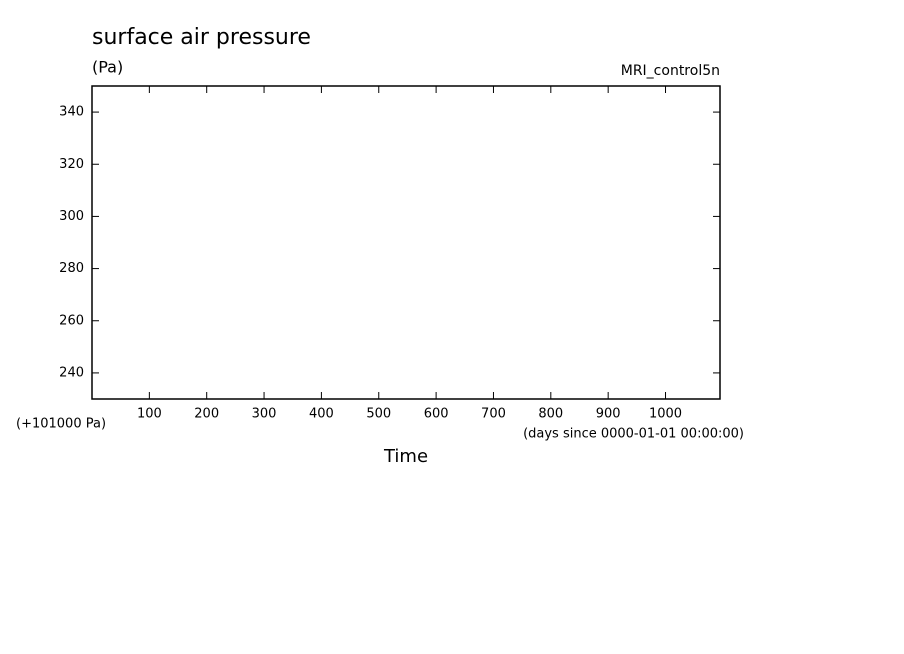  I want to click on x-tick-label: 1000, so click(665, 414).